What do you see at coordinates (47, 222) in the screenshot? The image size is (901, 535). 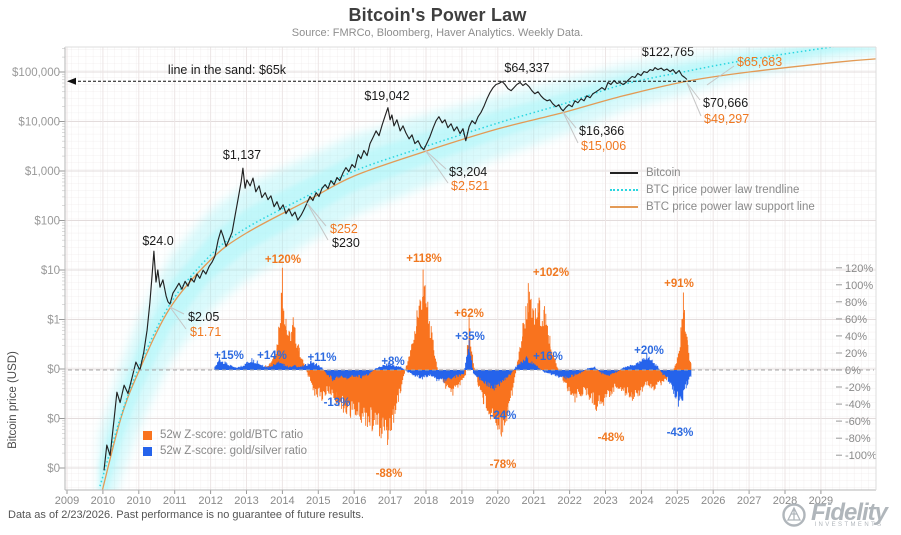 I see `y-axis-tick-label: $100` at bounding box center [47, 222].